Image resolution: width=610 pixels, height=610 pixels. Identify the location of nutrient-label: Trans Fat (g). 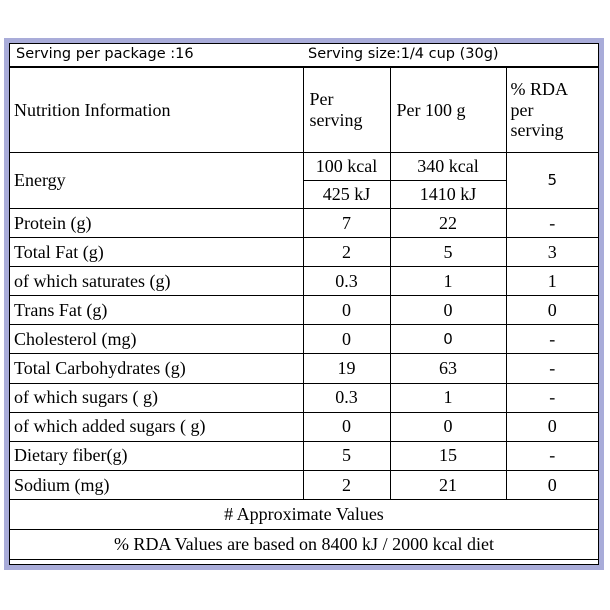
(157, 310).